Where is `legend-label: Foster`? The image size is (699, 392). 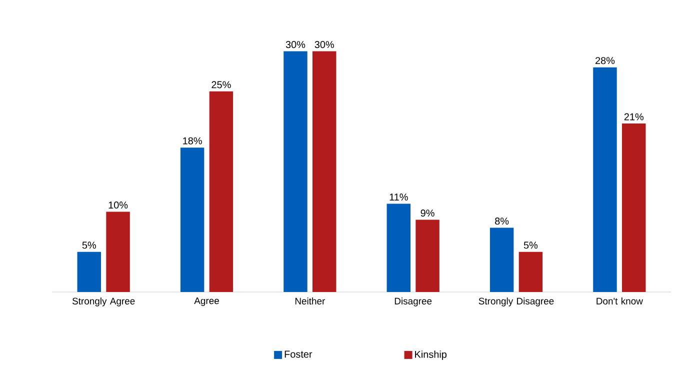 legend-label: Foster is located at coordinates (298, 354).